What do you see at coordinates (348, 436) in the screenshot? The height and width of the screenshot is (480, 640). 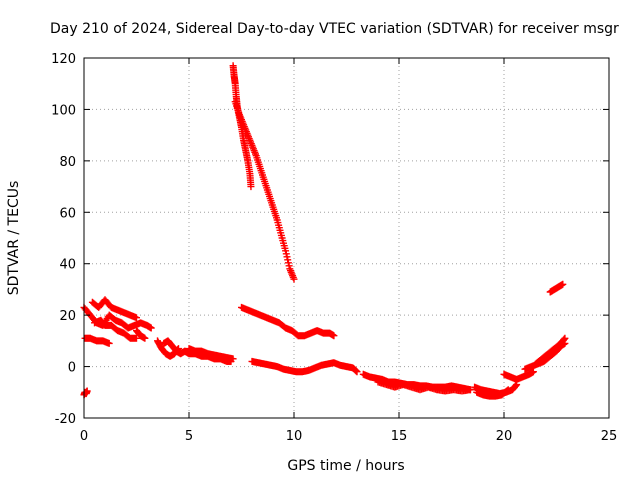 I see `x-tick-labels: 0 5 10 15 20 25` at bounding box center [348, 436].